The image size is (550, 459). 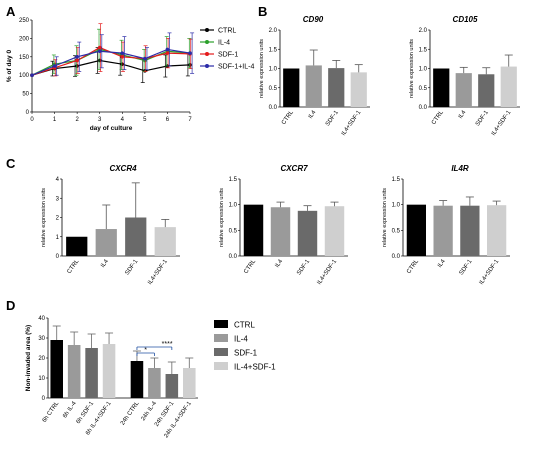 What do you see at coordinates (482, 118) in the screenshot?
I see `b2-category-label: SDF-1` at bounding box center [482, 118].